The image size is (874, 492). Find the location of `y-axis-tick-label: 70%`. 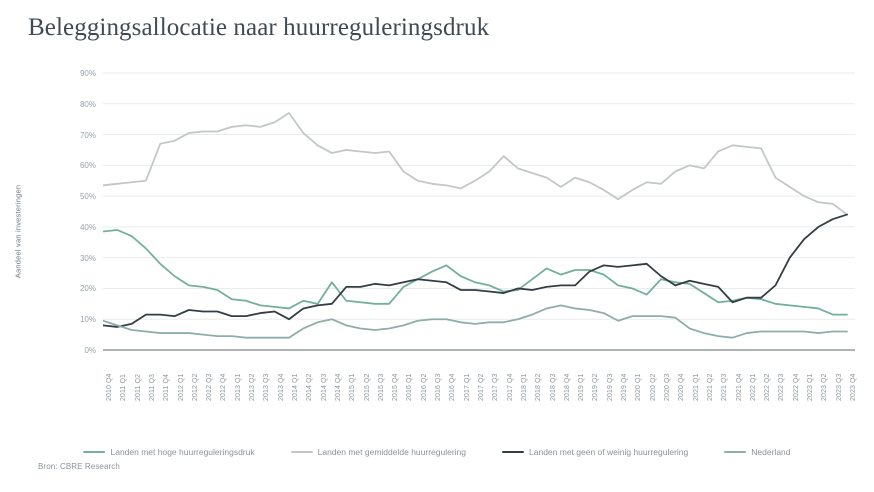

y-axis-tick-label: 70% is located at coordinates (87, 135).